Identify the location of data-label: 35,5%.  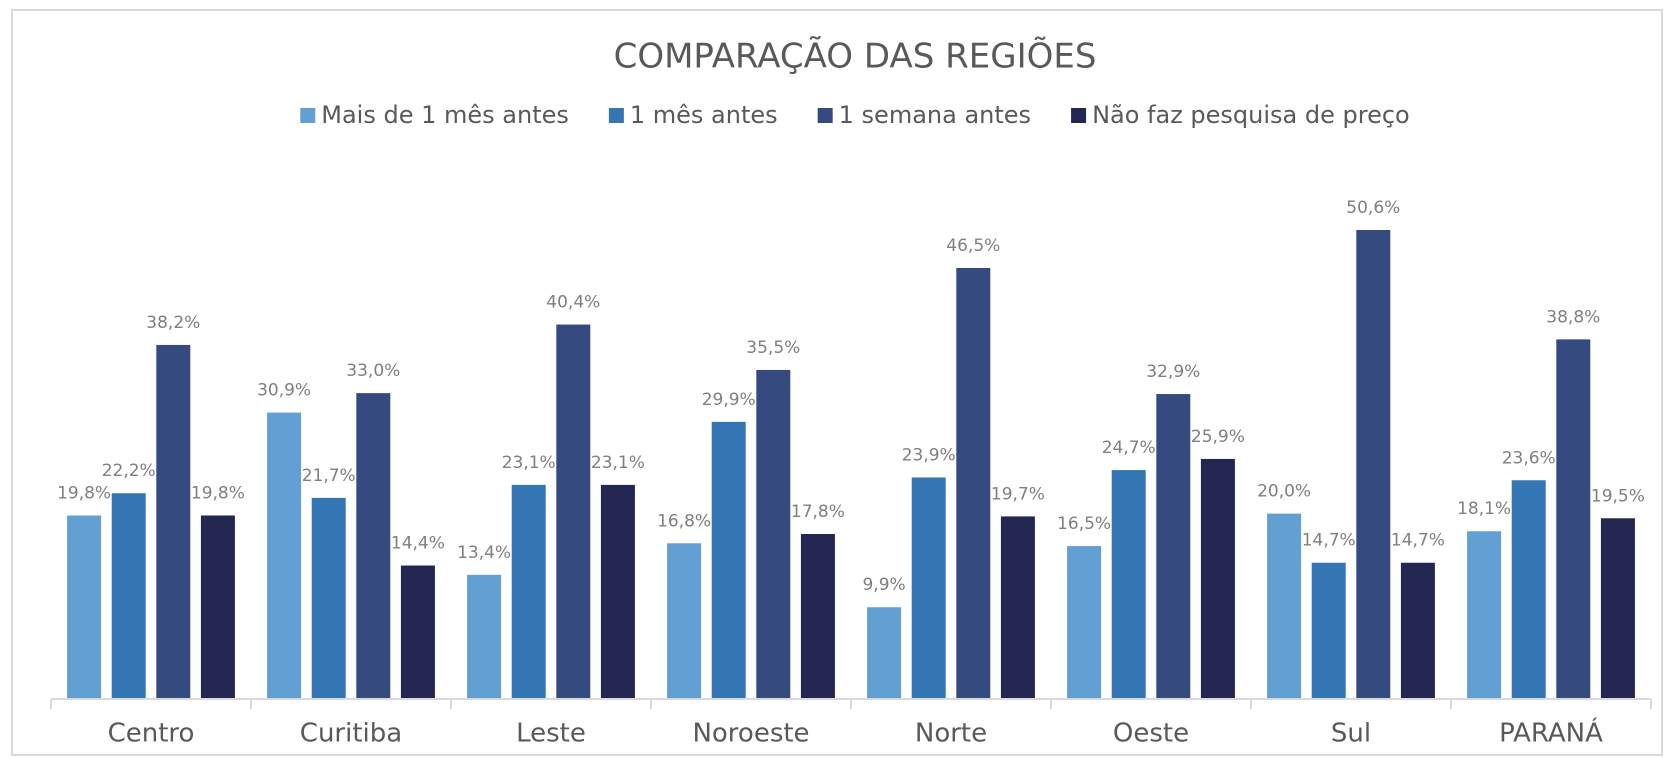
(773, 348).